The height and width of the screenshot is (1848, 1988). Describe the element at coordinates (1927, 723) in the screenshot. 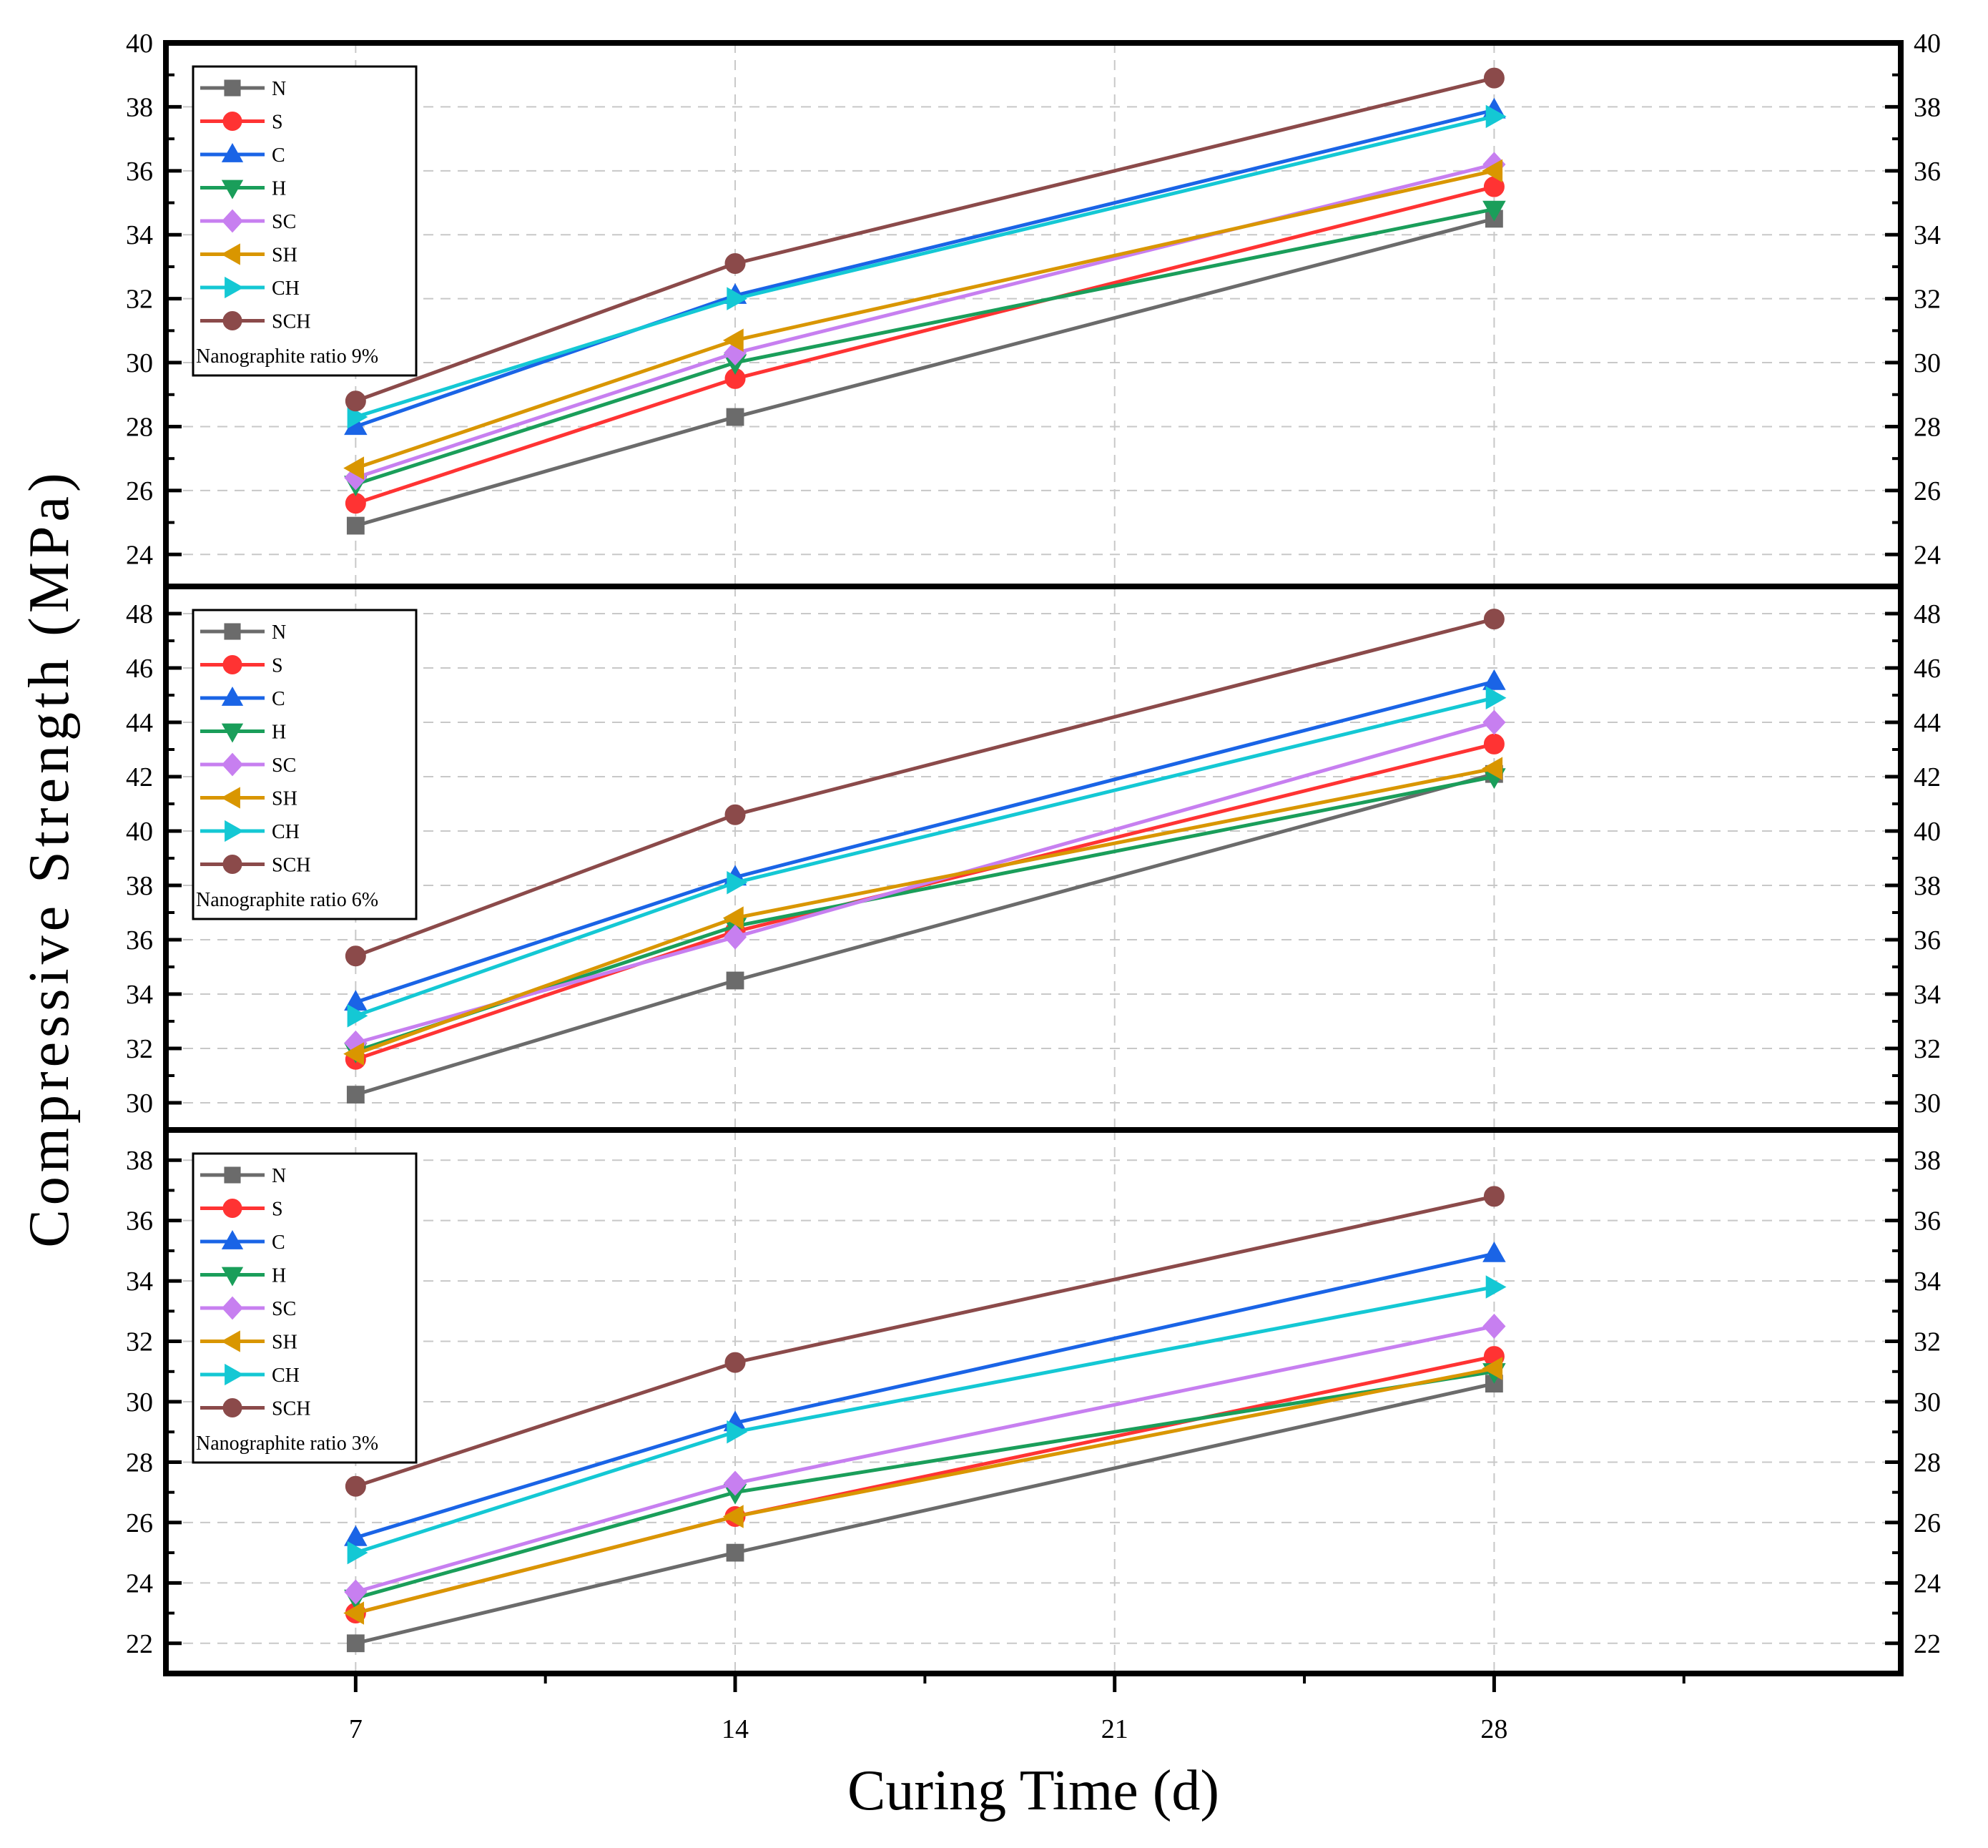

I see `y-tick-label-right: 44` at that location.